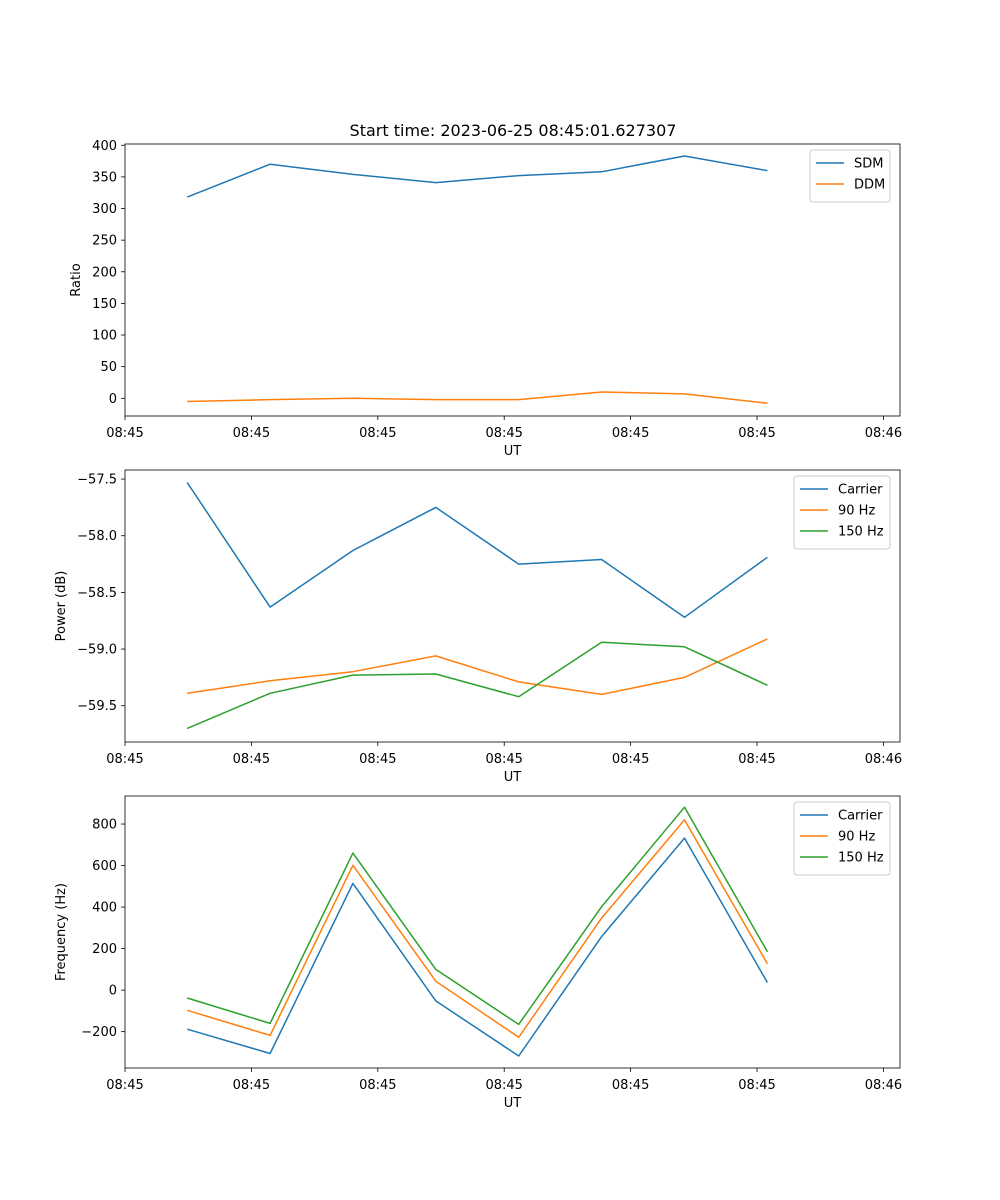 The width and height of the screenshot is (1000, 1200). What do you see at coordinates (513, 451) in the screenshot?
I see `ratio-x-axis-label: UT` at bounding box center [513, 451].